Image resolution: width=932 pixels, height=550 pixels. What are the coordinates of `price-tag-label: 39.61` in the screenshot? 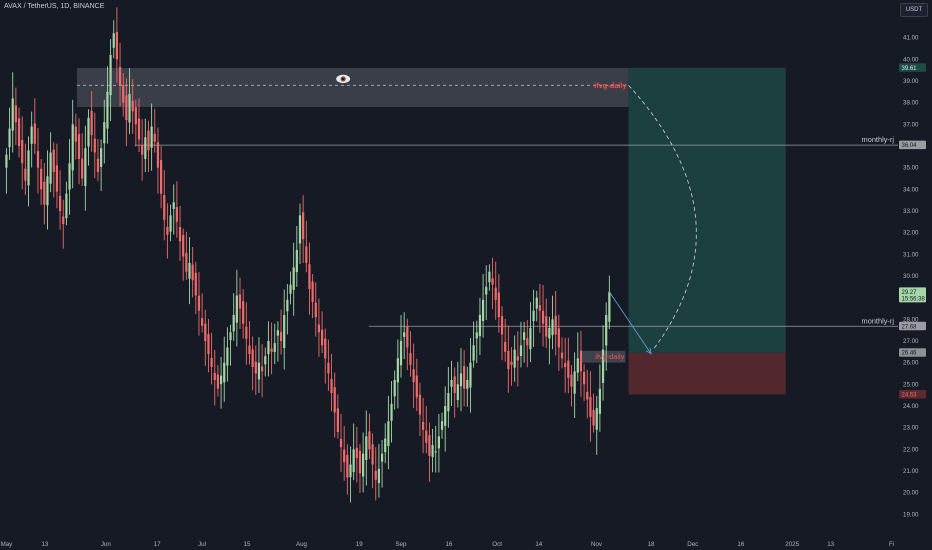 It's located at (910, 69).